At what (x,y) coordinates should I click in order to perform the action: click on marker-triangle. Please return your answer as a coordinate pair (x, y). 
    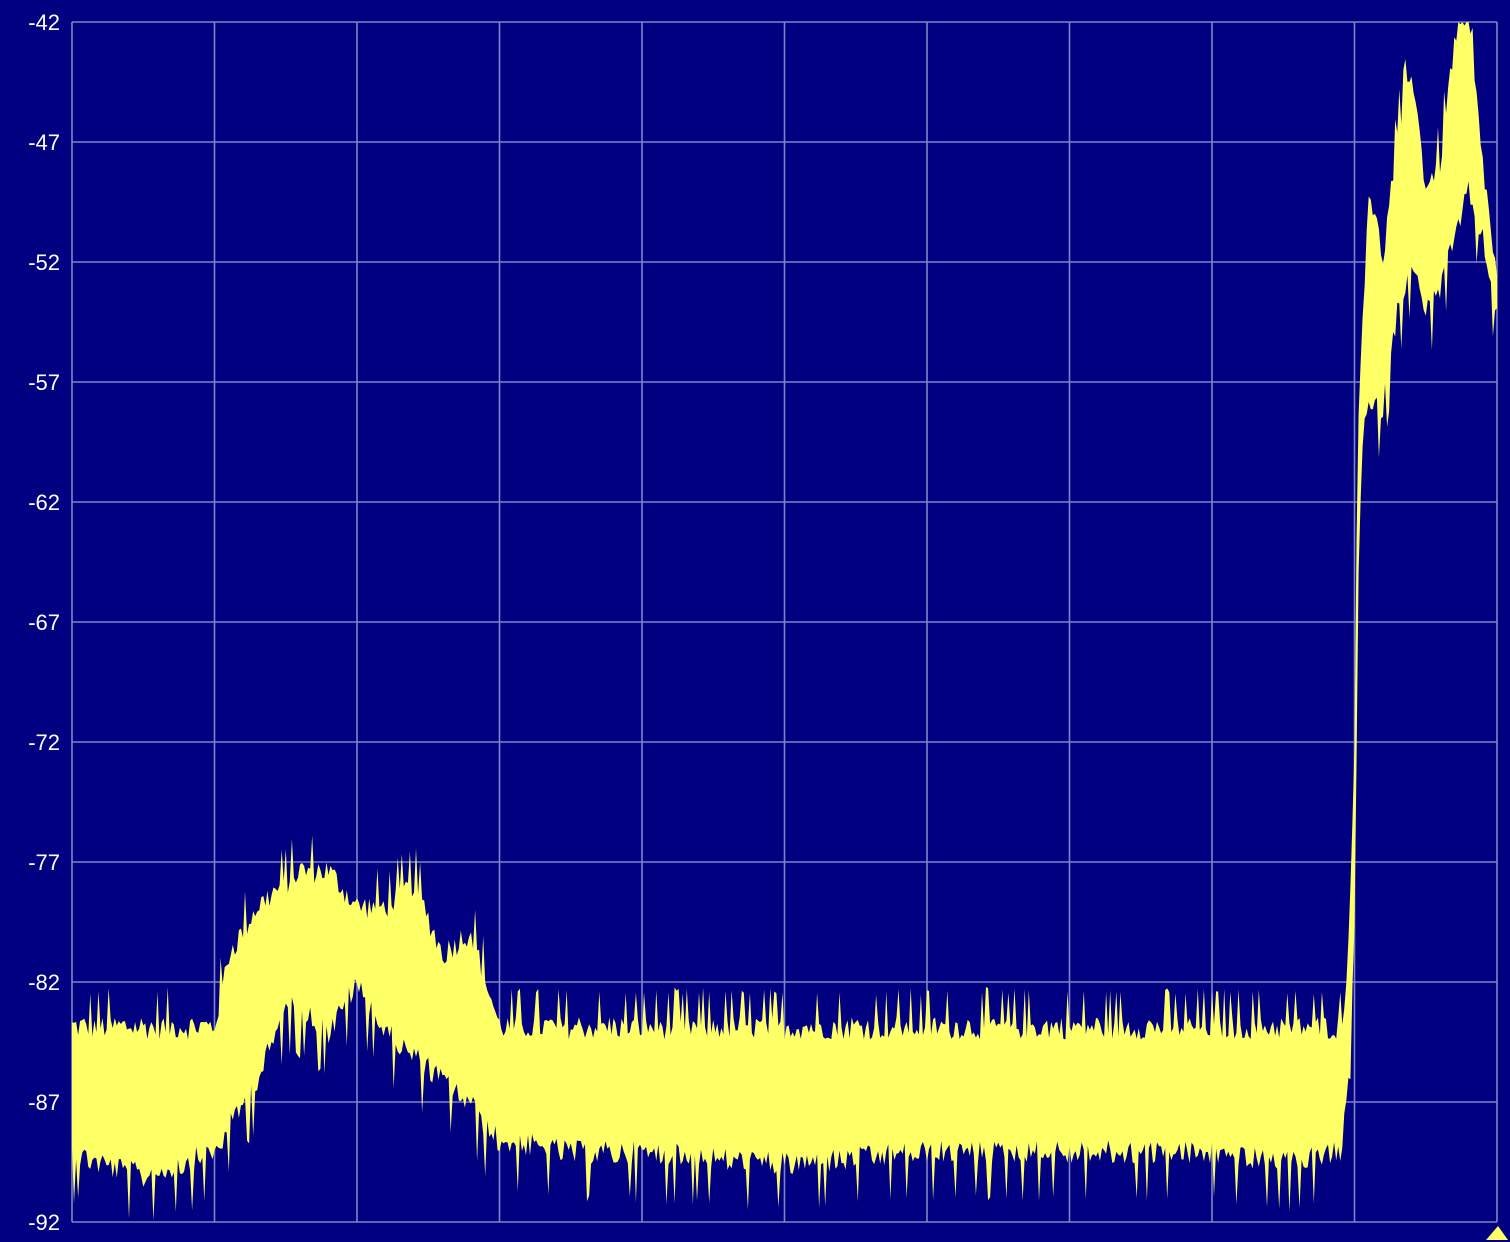
    Looking at the image, I should click on (1497, 1233).